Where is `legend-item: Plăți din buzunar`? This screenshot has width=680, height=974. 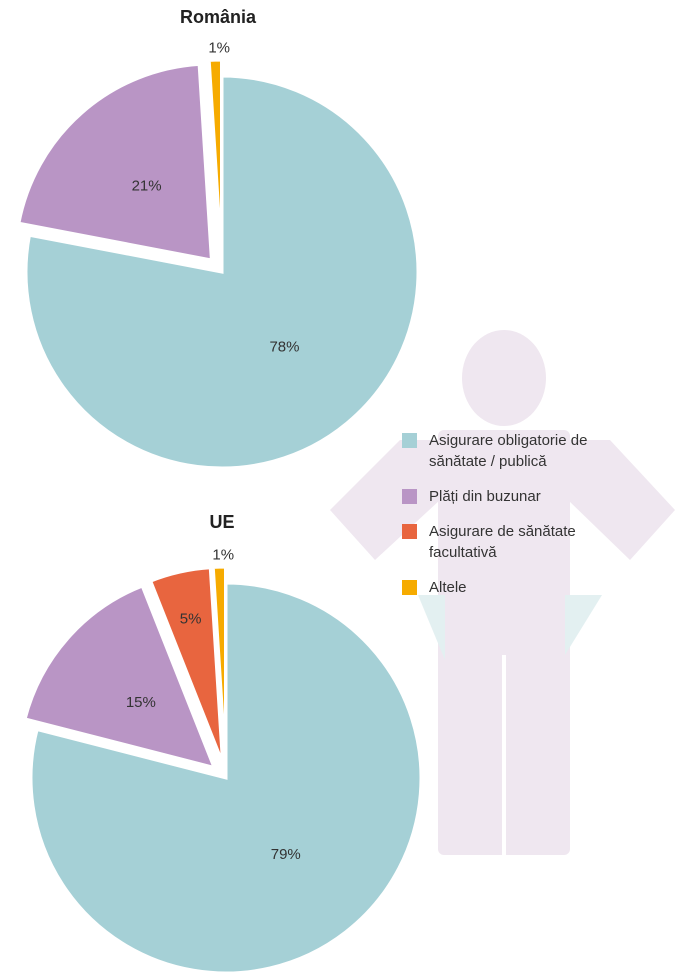
legend-item: Plăți din buzunar is located at coordinates (502, 496).